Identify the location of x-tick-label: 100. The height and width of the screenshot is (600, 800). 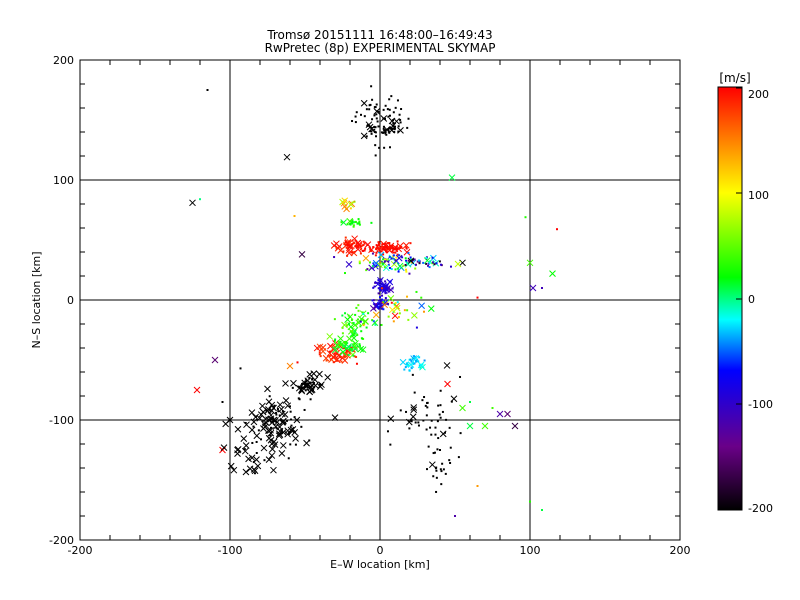
(530, 550).